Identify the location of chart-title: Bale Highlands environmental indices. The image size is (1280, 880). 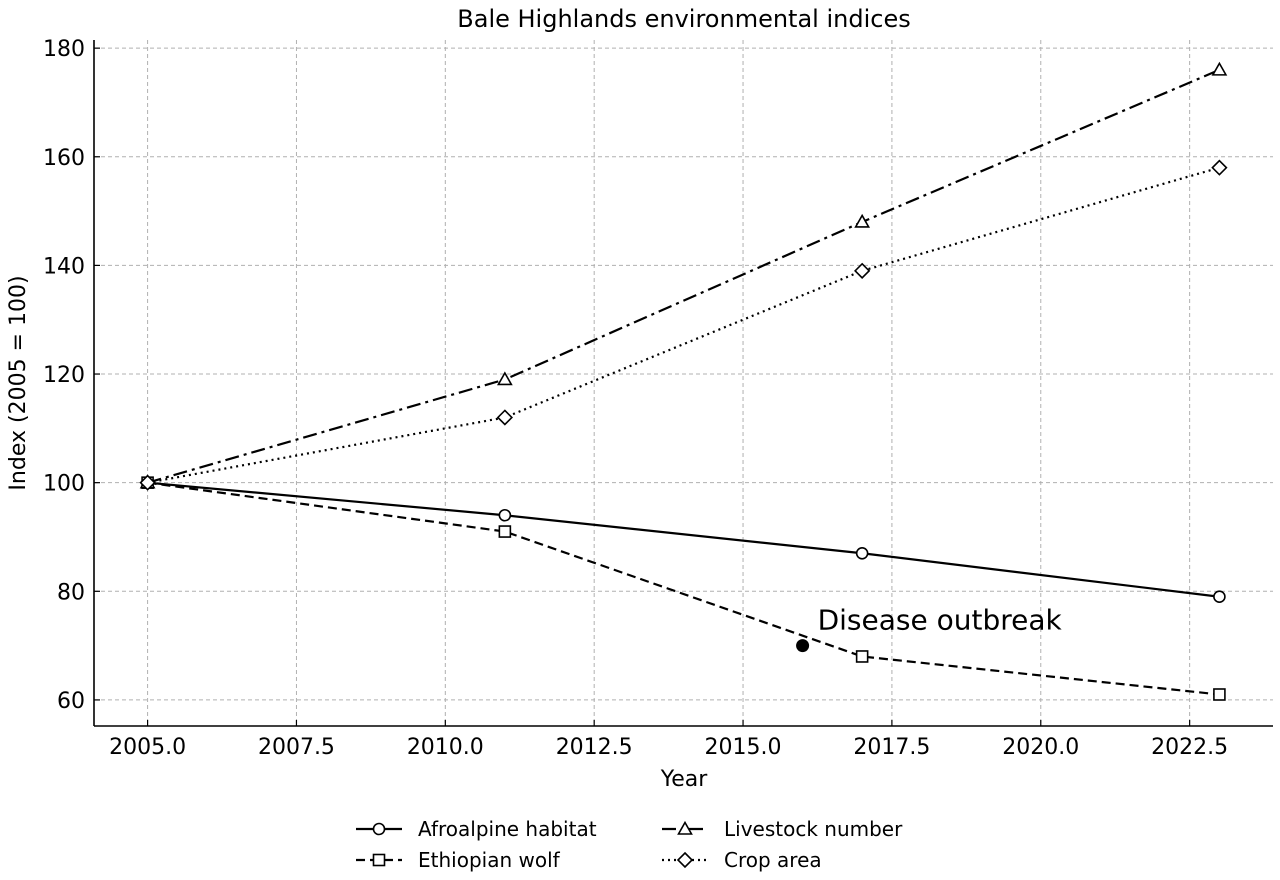
(683, 19).